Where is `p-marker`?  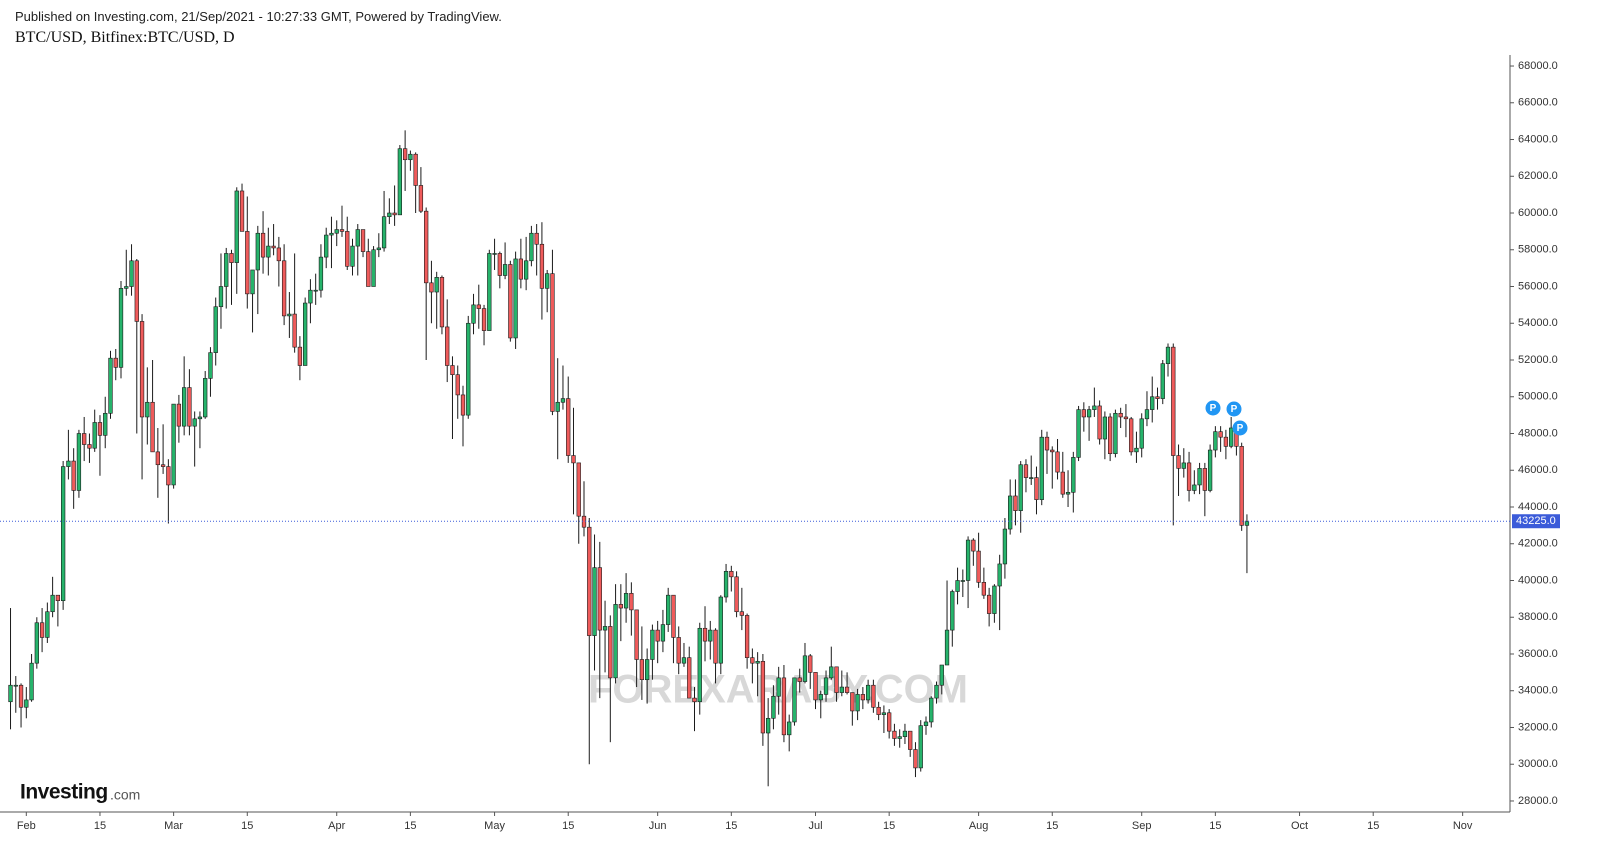 p-marker is located at coordinates (1213, 408).